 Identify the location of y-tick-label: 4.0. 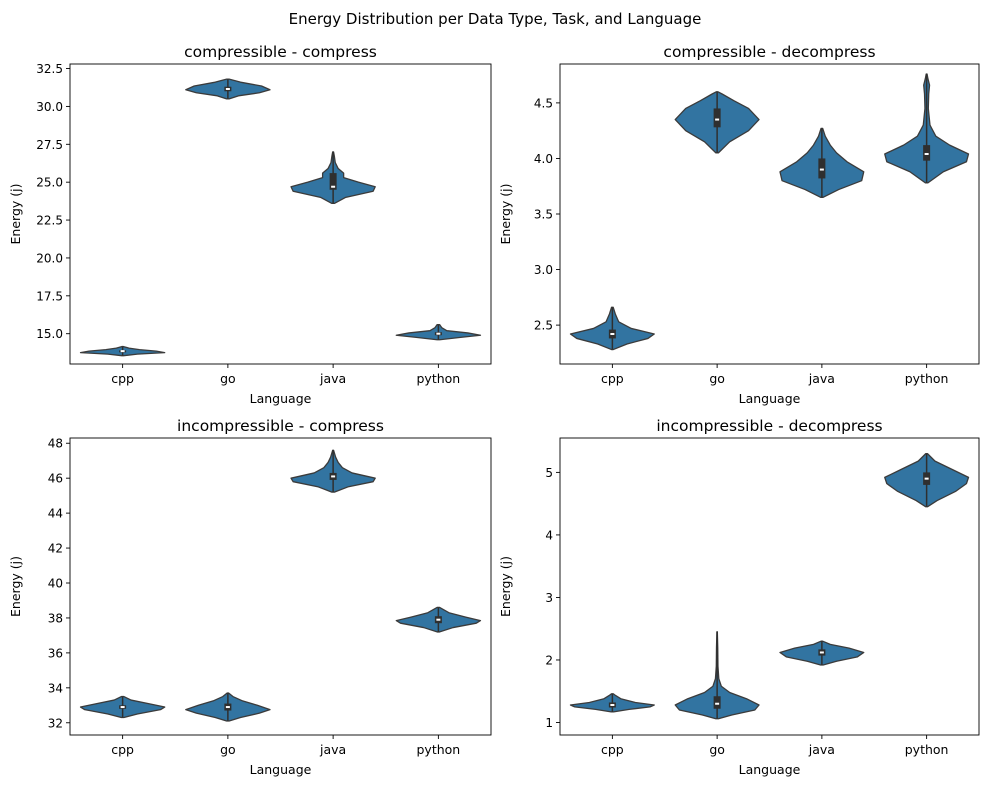
(543, 159).